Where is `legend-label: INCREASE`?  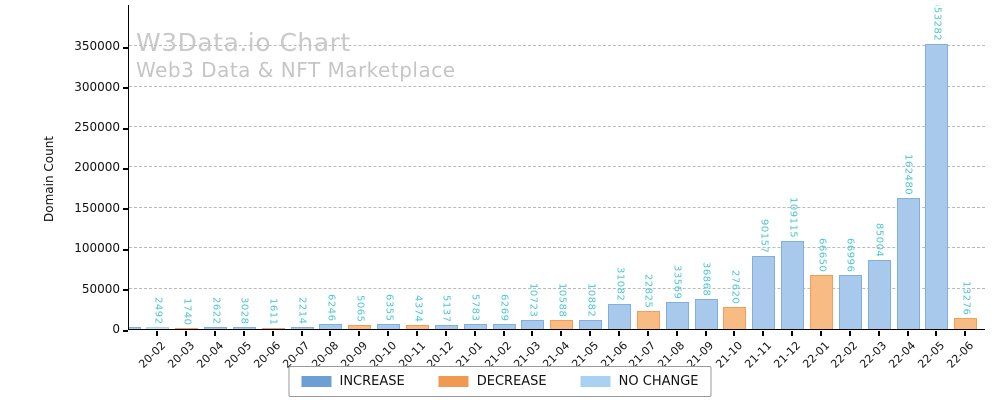
legend-label: INCREASE is located at coordinates (372, 381).